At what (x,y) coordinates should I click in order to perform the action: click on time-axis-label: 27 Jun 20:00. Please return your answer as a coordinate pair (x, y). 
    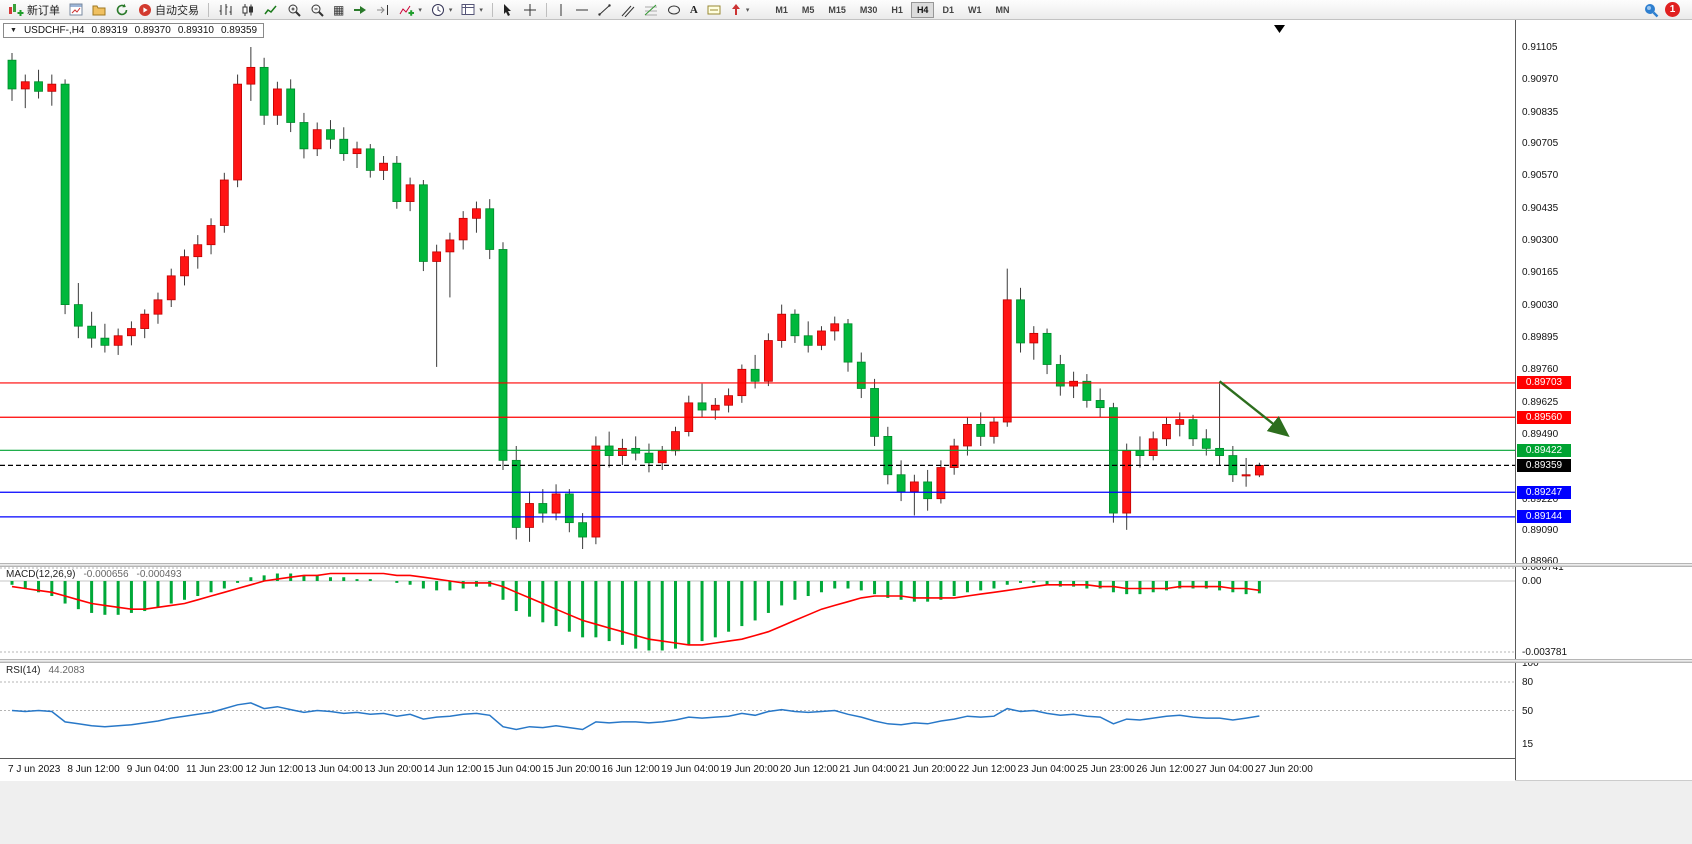
    Looking at the image, I should click on (1283, 769).